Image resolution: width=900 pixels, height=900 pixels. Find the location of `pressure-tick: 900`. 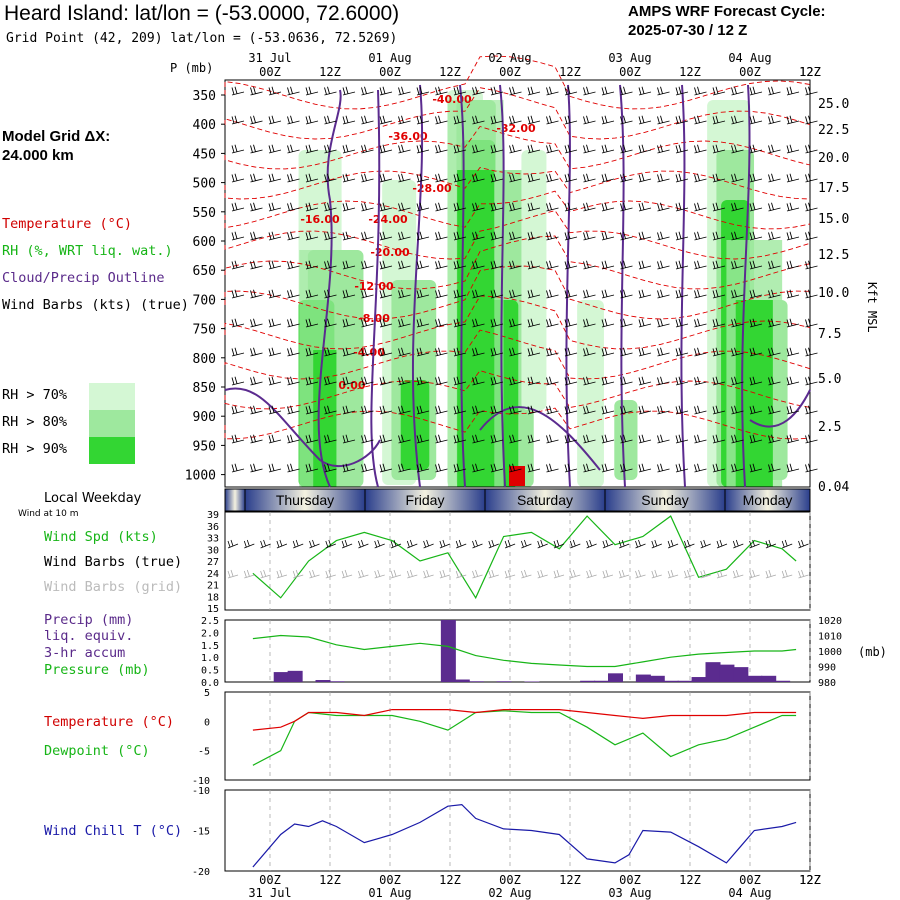

pressure-tick: 900 is located at coordinates (204, 417).